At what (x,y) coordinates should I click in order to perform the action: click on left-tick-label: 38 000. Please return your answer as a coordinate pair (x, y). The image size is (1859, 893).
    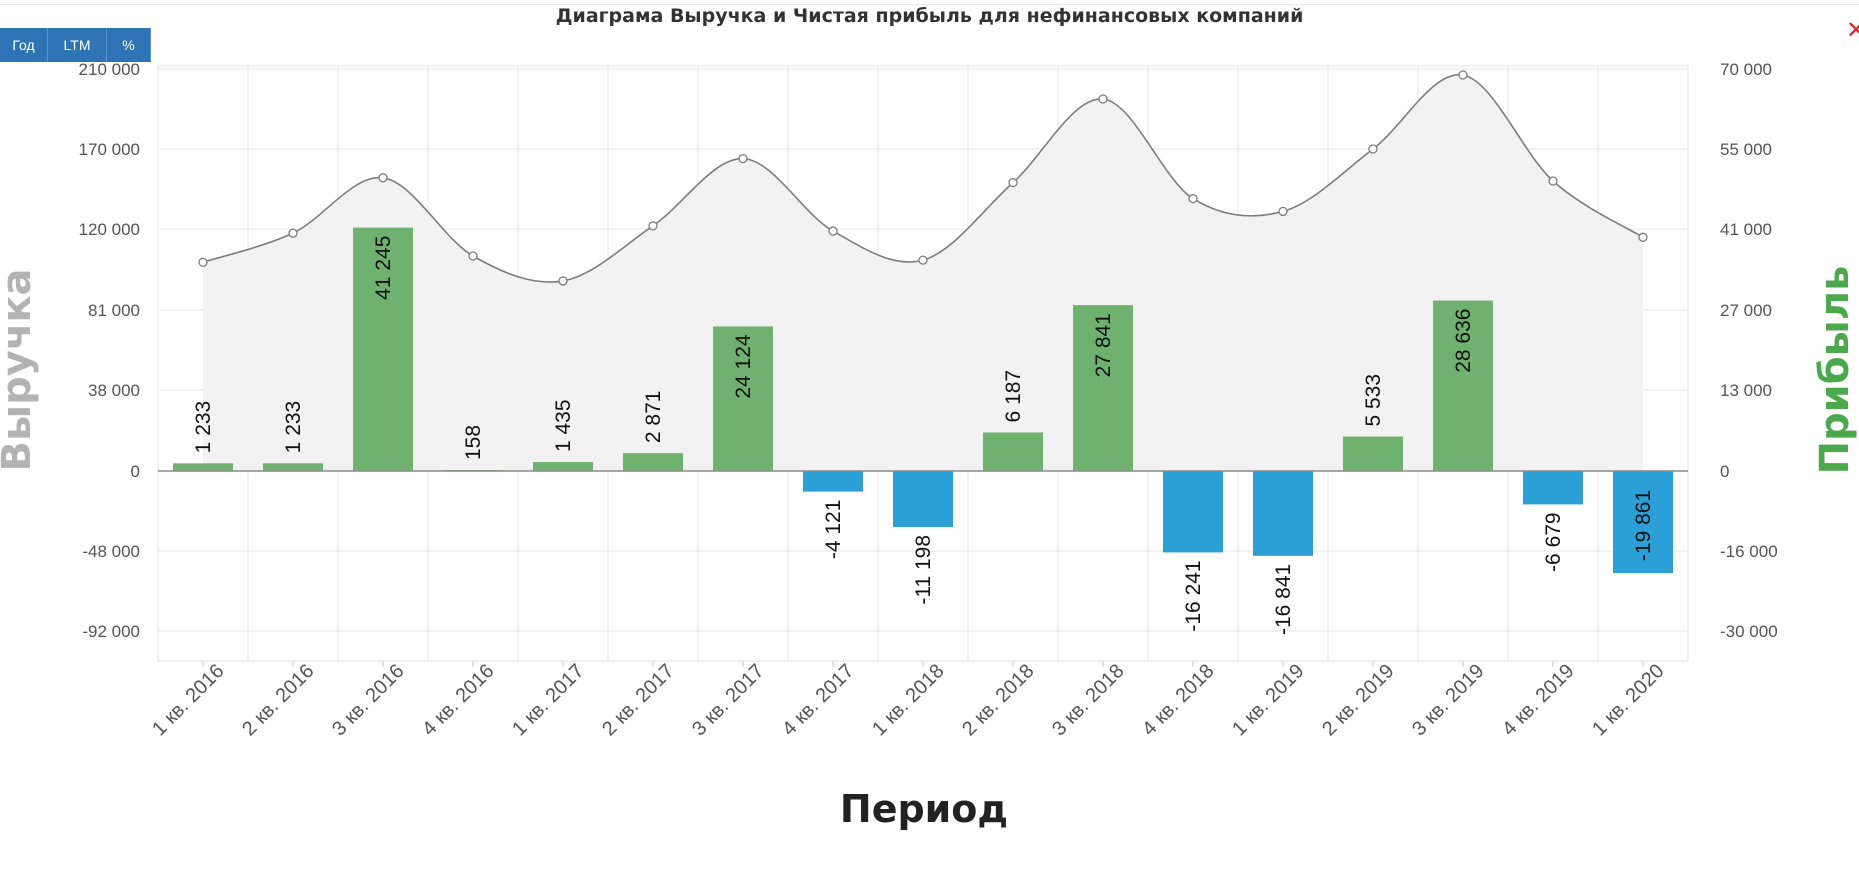
    Looking at the image, I should click on (114, 390).